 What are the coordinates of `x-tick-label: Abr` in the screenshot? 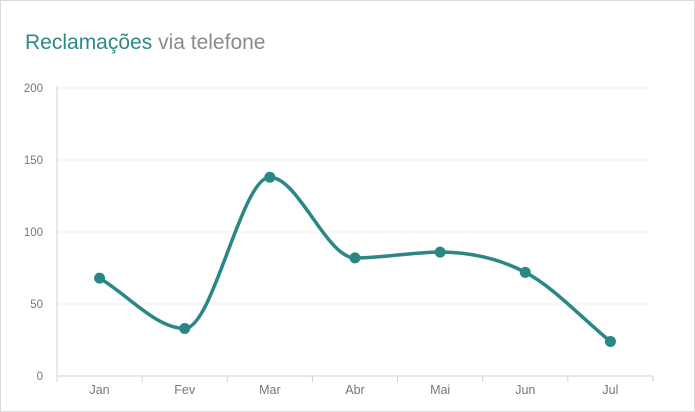 It's located at (354, 390).